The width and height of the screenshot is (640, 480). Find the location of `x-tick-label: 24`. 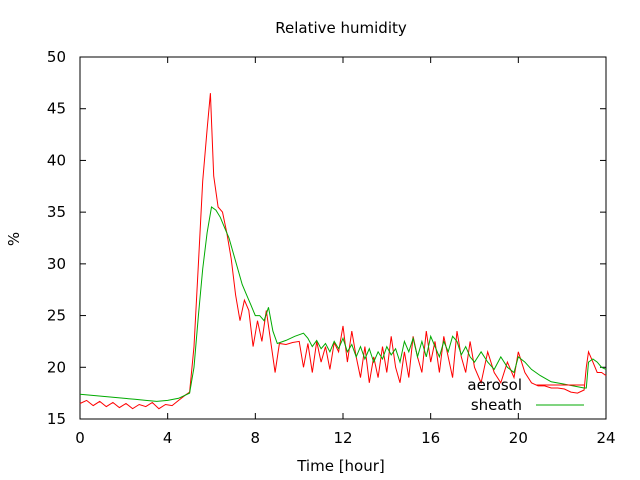

x-tick-label: 24 is located at coordinates (605, 438).